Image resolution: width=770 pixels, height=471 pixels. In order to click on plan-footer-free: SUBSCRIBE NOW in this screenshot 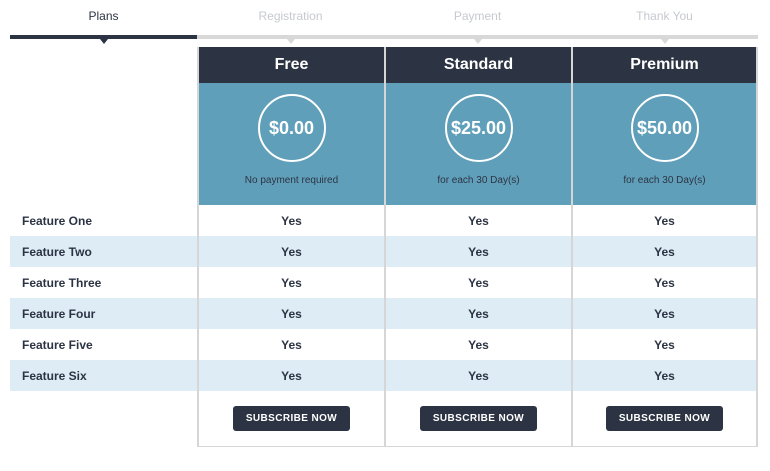, I will do `click(290, 419)`.